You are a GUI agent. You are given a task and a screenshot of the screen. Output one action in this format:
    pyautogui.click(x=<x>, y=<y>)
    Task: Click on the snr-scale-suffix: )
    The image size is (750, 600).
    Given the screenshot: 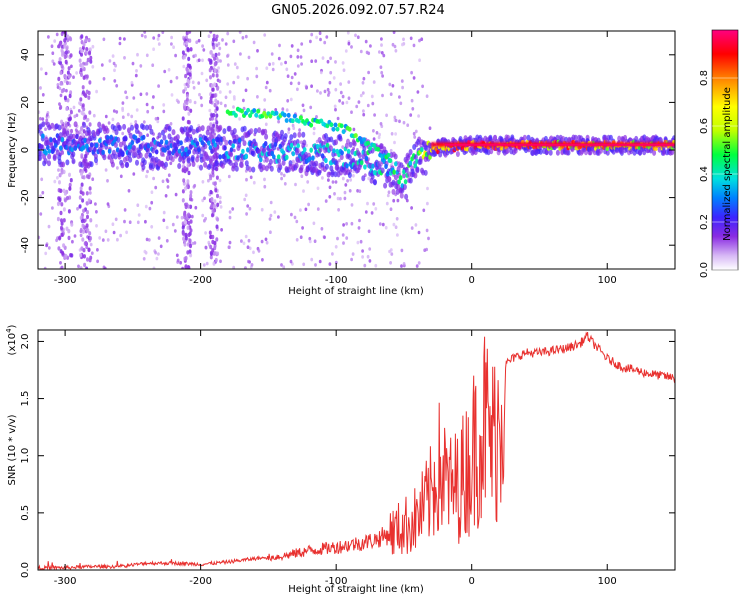 What is the action you would take?
    pyautogui.click(x=12, y=326)
    